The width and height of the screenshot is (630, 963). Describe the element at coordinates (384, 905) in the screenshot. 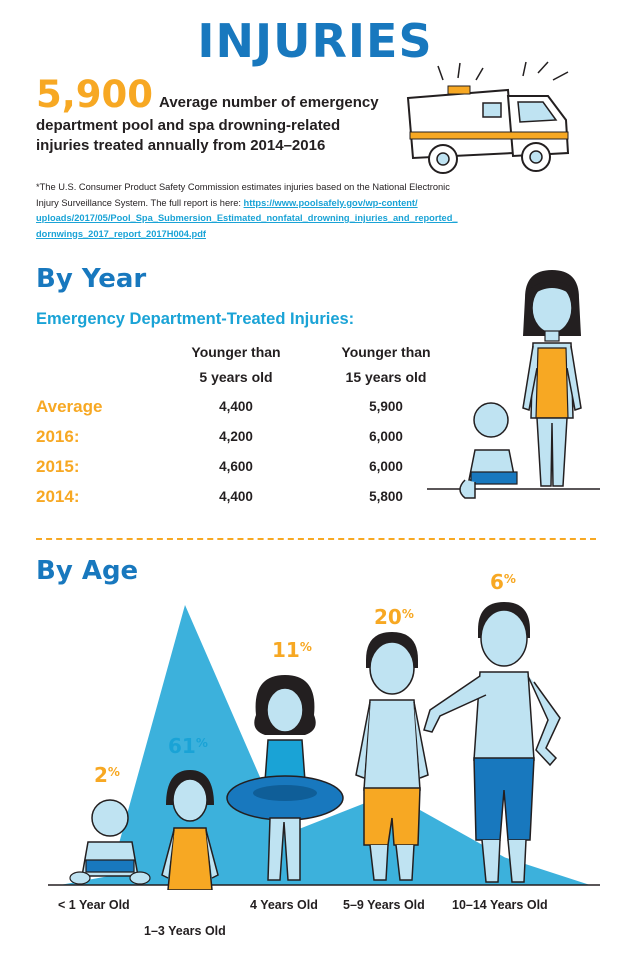

I see `age-label-5-9: 5–9 Years Old` at that location.